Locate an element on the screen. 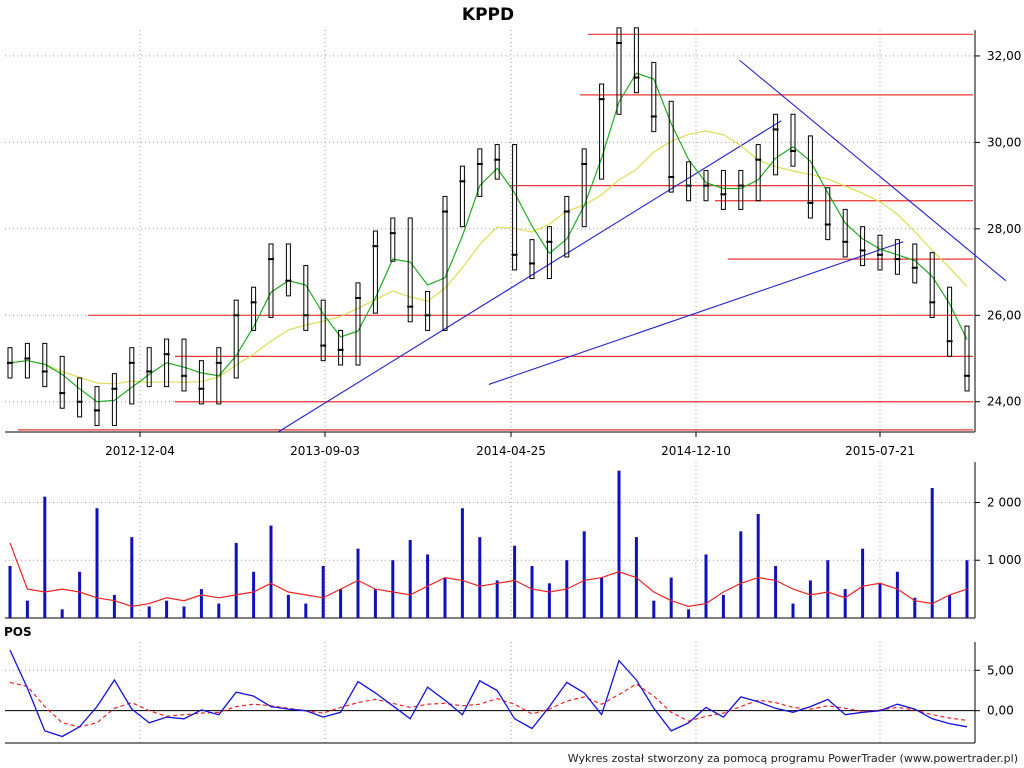 The width and height of the screenshot is (1024, 768). pos-tick-label: 5,00 is located at coordinates (1000, 670).